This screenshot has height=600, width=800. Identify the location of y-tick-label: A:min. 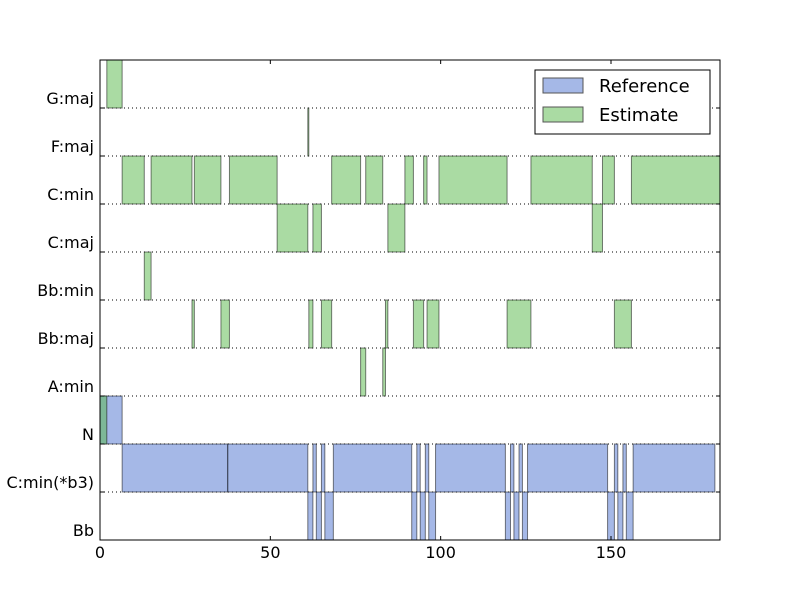
(71, 386).